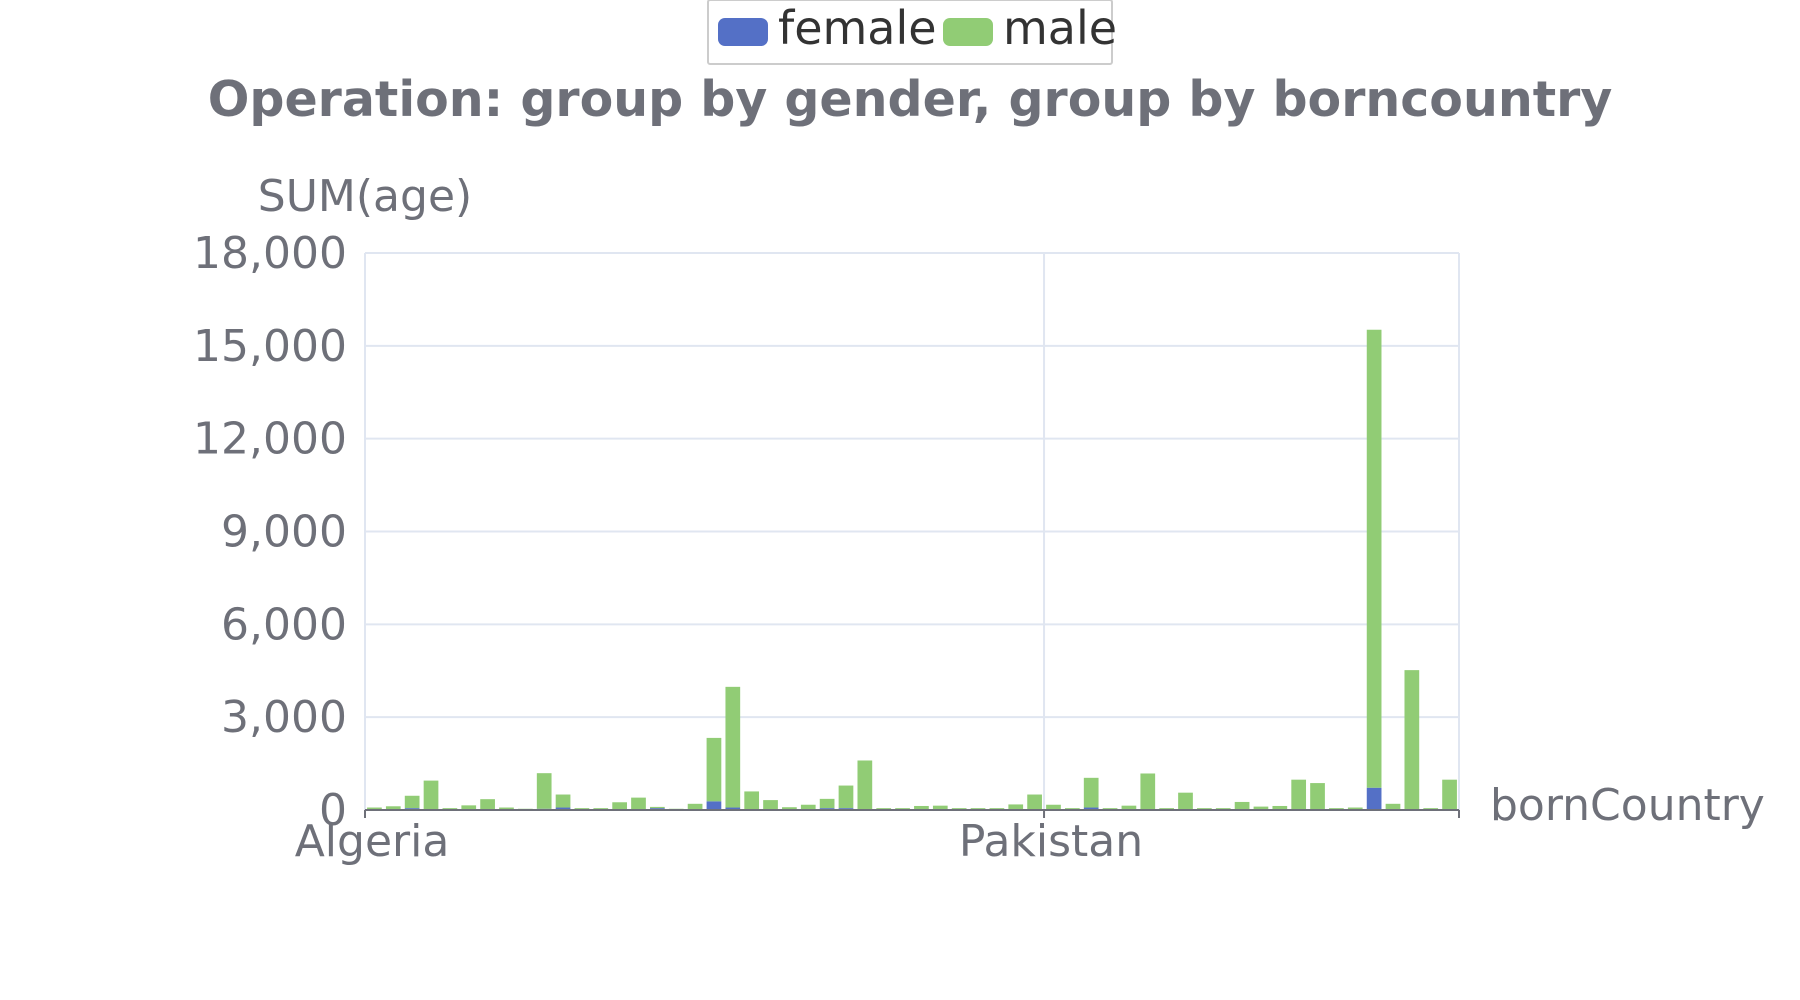 The width and height of the screenshot is (1800, 1000). I want to click on legend-label-female: female, so click(857, 28).